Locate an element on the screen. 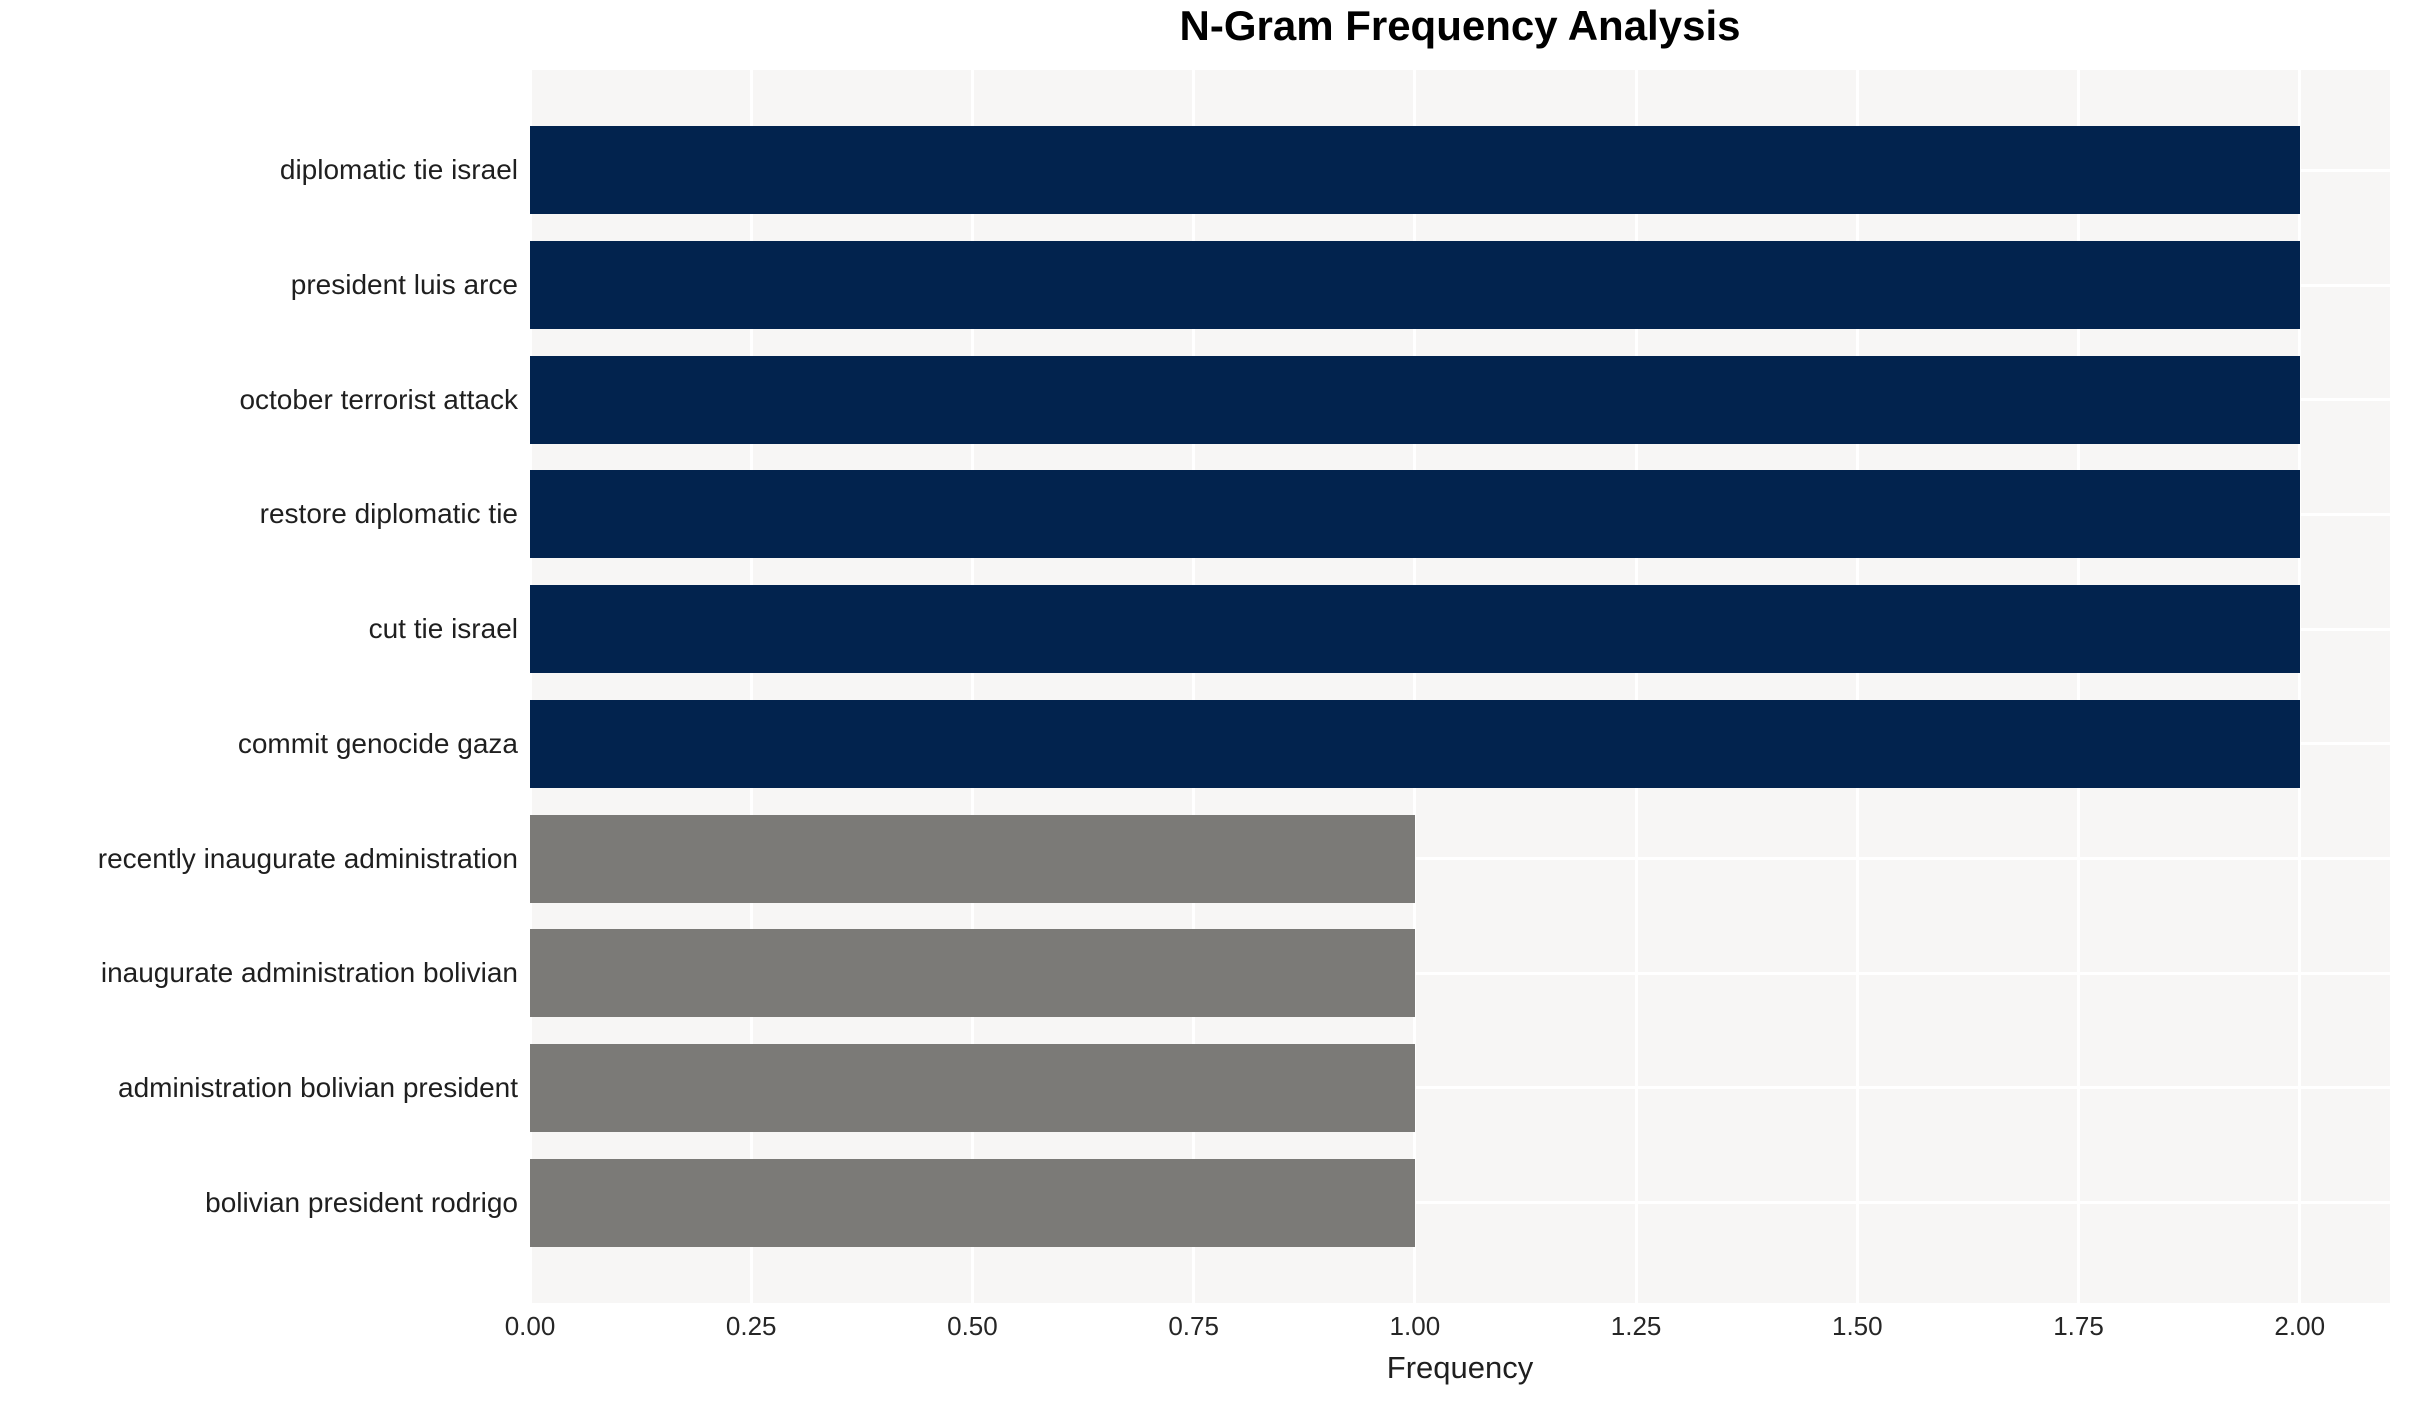 The height and width of the screenshot is (1402, 2409). bar-october-terrorist-attack is located at coordinates (1415, 399).